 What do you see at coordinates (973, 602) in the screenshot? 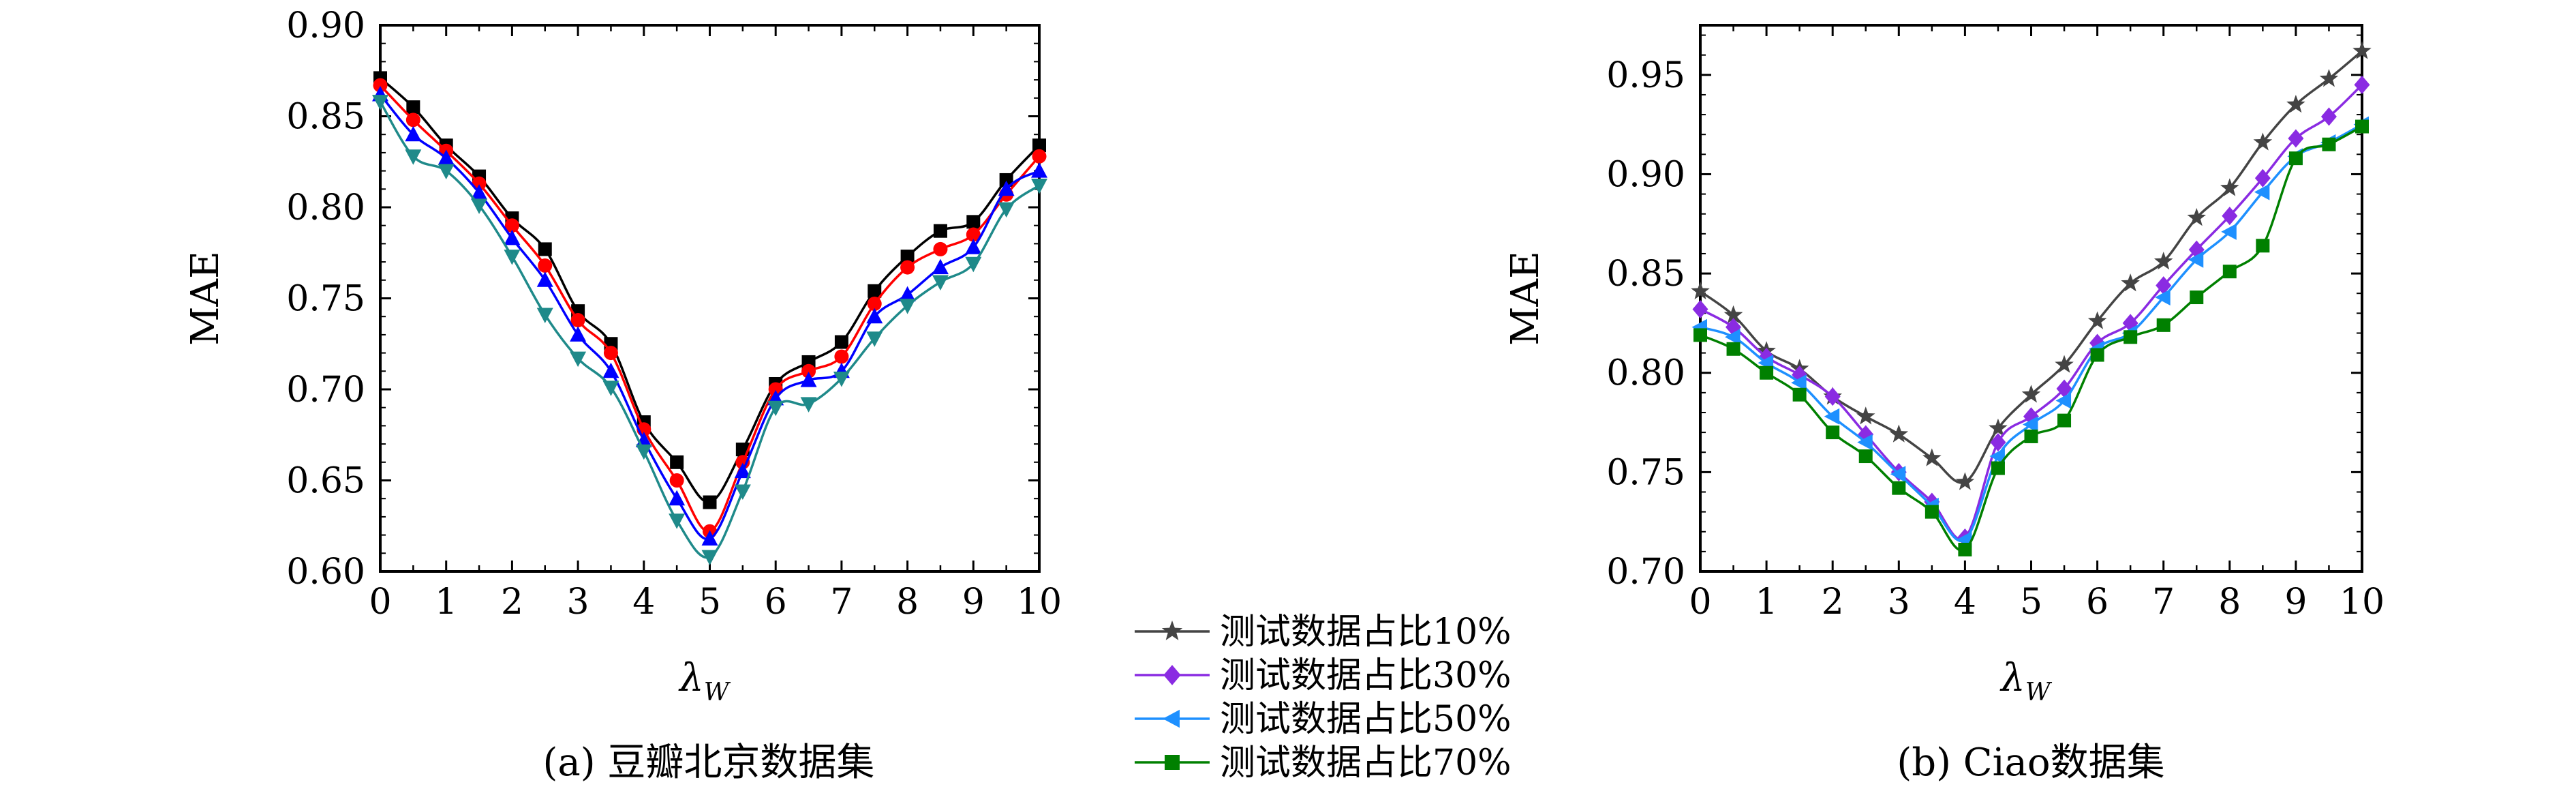
I see `douban-x-tick-label: 9` at bounding box center [973, 602].